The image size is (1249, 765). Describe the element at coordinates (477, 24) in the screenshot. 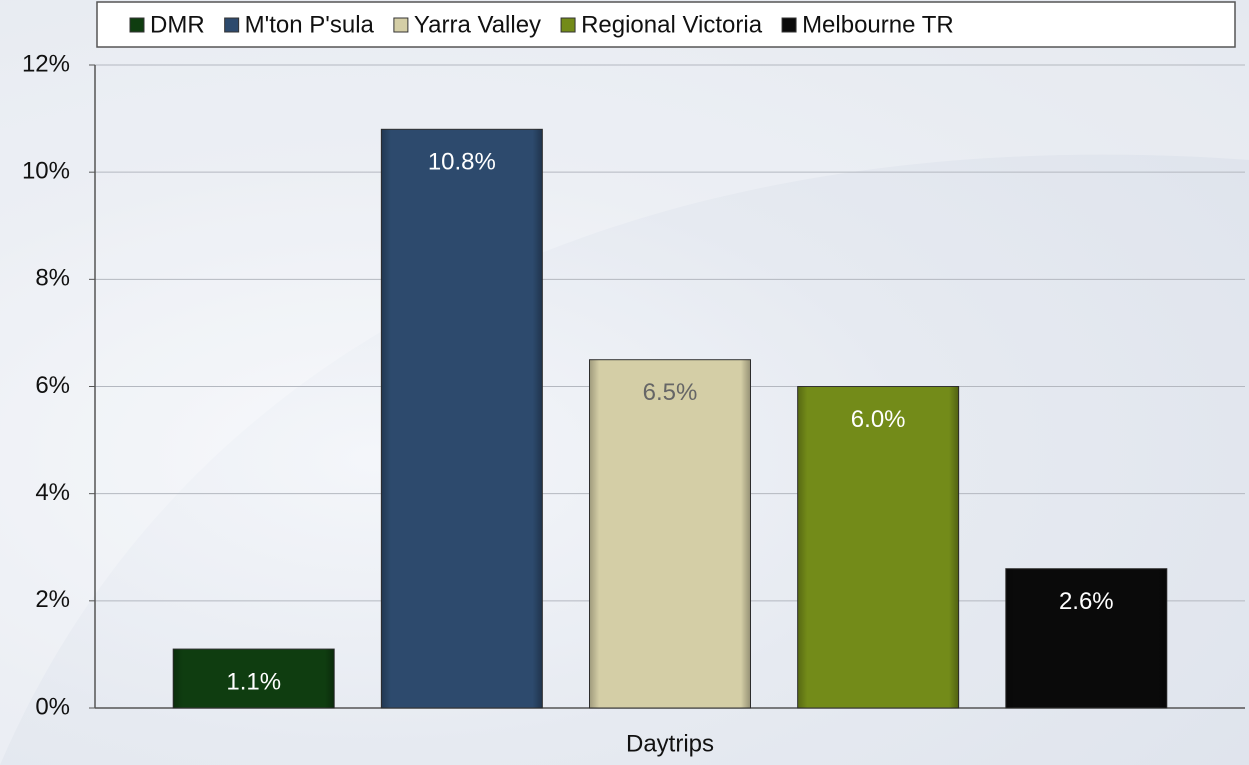

I see `legend-label: Yarra Valley` at that location.